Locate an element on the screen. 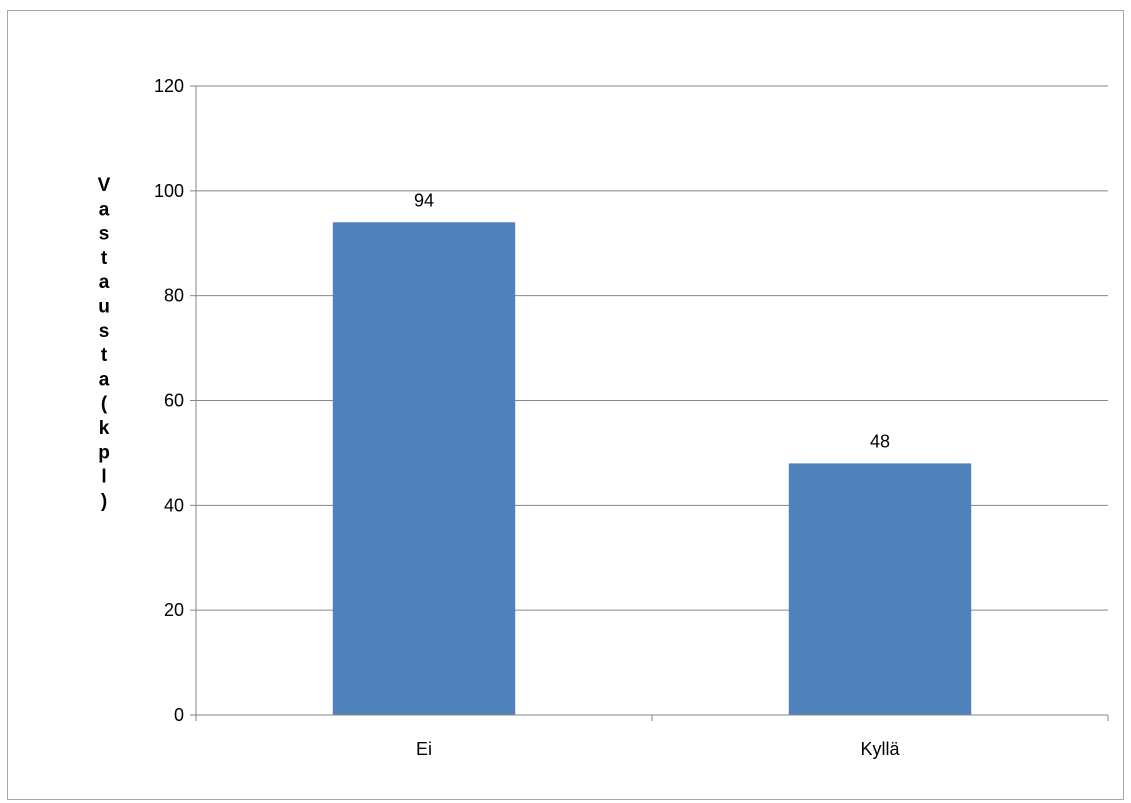 The height and width of the screenshot is (803, 1131). x-tick-label: Ei is located at coordinates (424, 749).